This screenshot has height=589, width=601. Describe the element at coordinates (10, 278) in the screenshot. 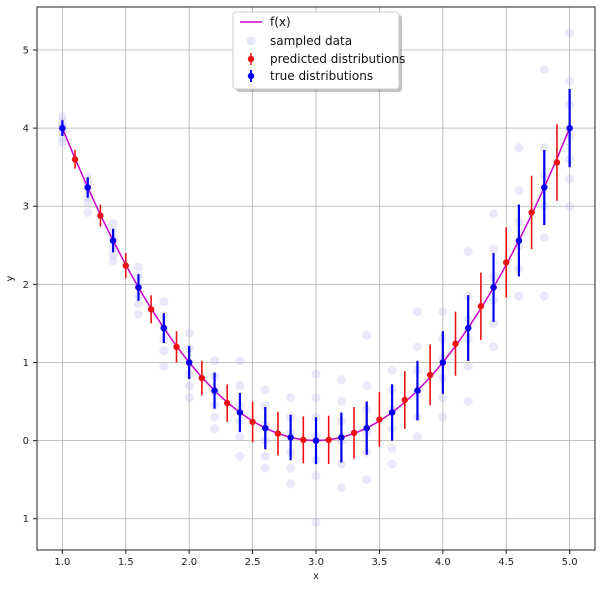

I see `y-axis-label: y` at that location.